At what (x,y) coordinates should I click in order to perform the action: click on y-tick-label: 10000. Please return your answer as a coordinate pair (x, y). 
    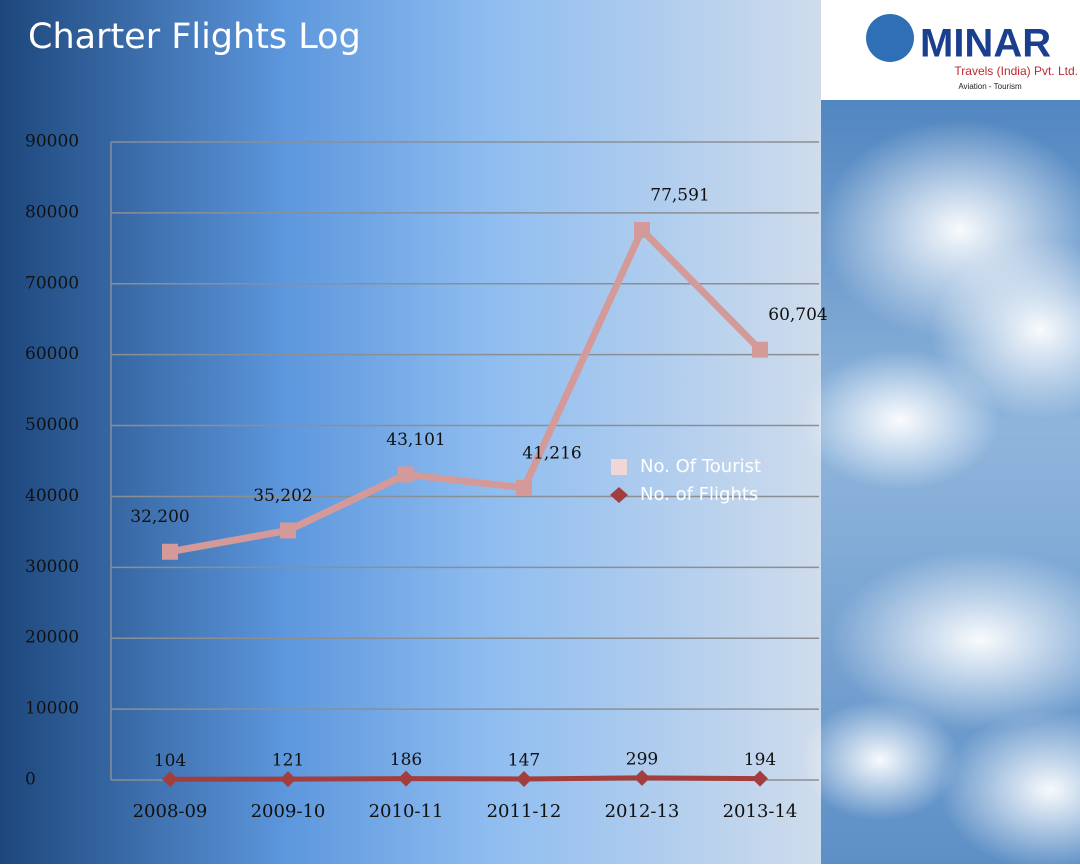
    Looking at the image, I should click on (52, 709).